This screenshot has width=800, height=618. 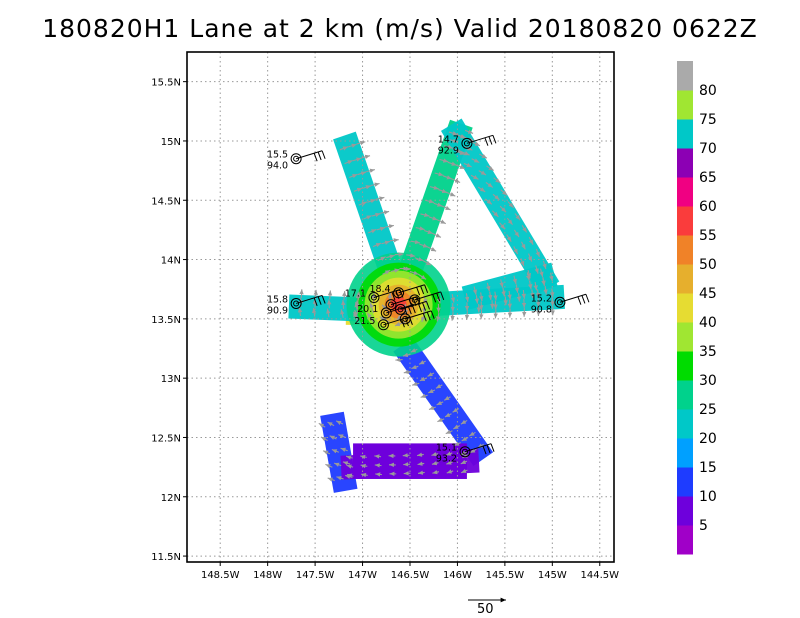 What do you see at coordinates (552, 575) in the screenshot?
I see `x-tick-label: 145W` at bounding box center [552, 575].